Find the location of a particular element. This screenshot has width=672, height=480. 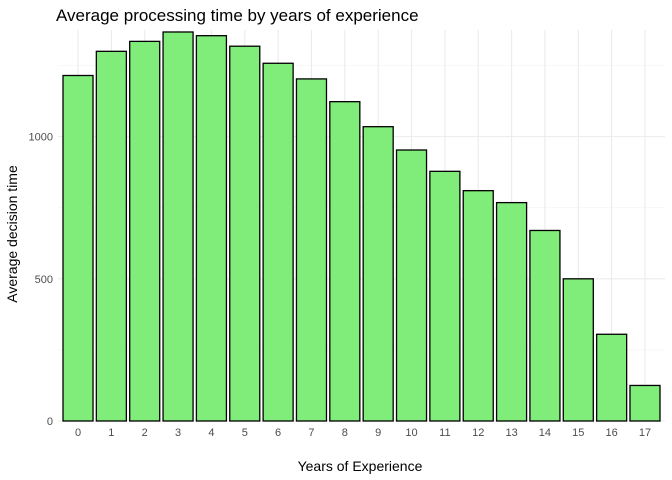

x-tick-label: 7 is located at coordinates (311, 433).